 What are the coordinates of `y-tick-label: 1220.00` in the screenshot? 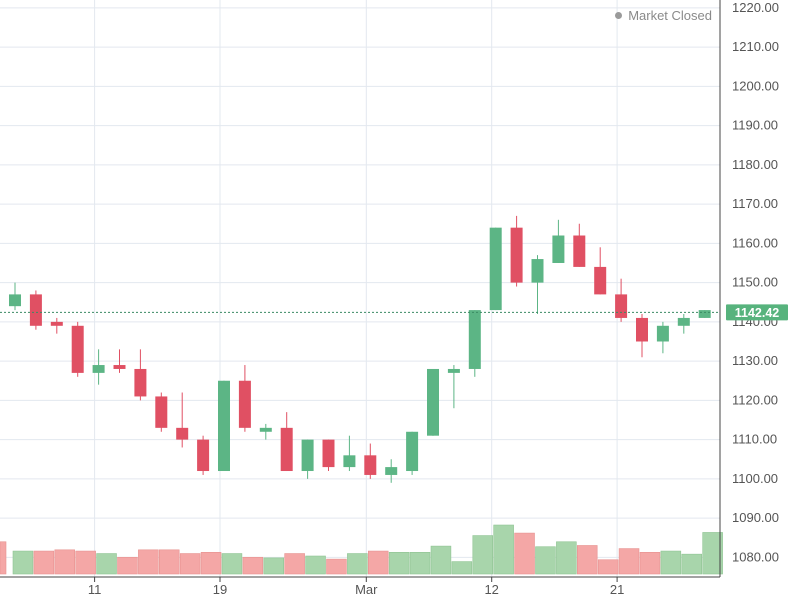 It's located at (755, 7).